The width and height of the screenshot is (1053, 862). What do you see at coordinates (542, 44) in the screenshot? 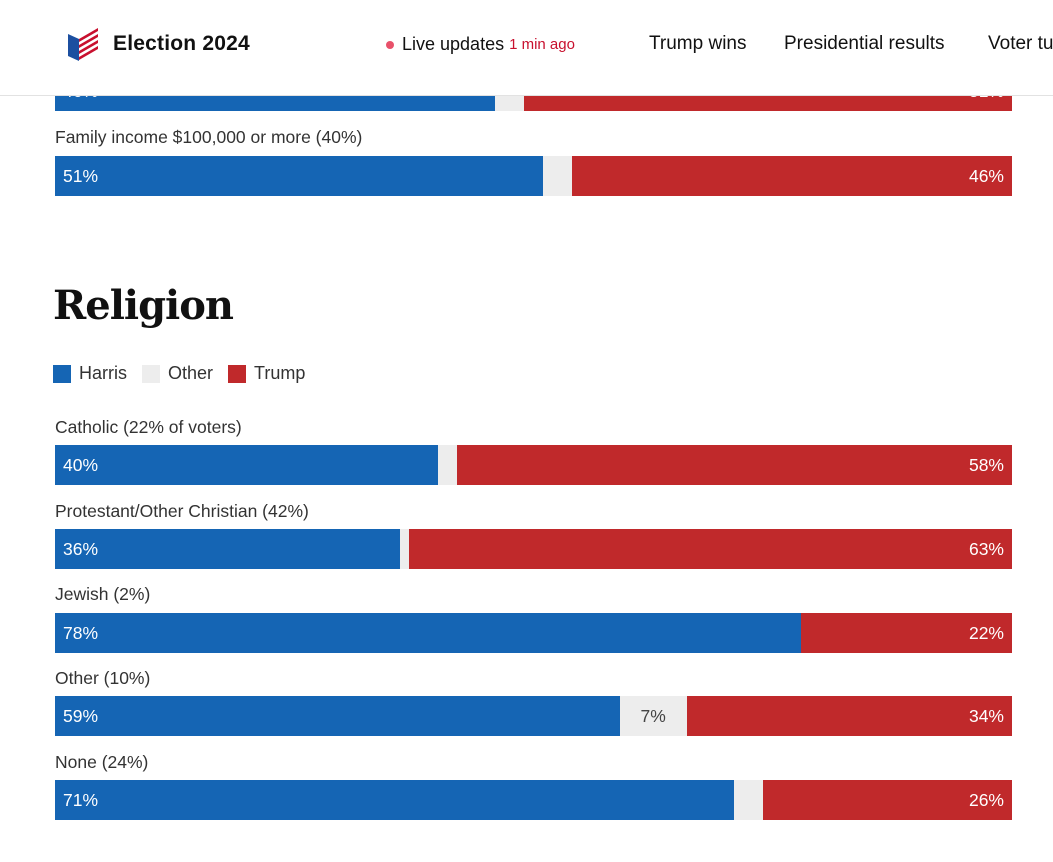
I see `live-updates-time: 1 min ago` at bounding box center [542, 44].